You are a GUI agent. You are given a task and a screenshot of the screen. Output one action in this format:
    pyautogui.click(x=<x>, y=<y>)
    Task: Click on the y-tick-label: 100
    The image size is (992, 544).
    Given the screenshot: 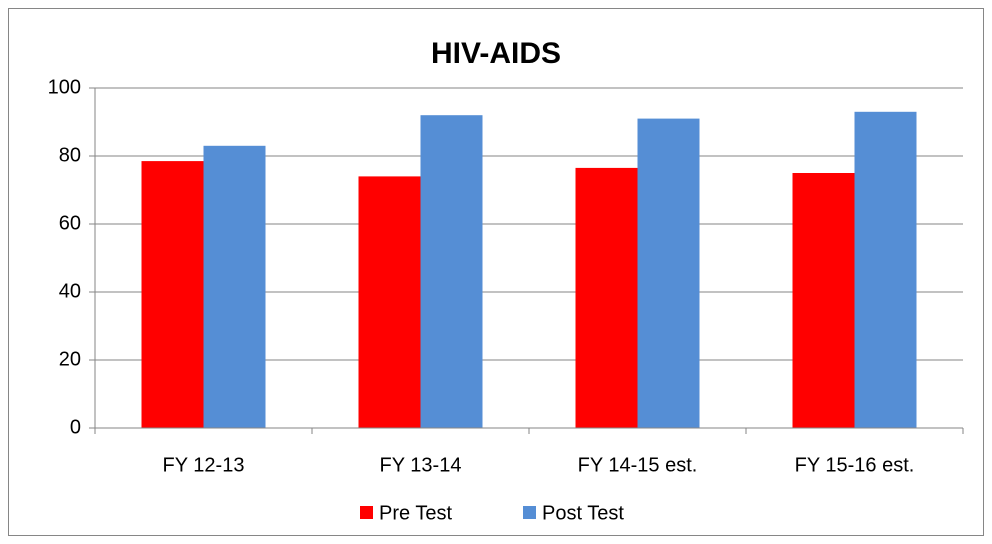 What is the action you would take?
    pyautogui.click(x=64, y=87)
    